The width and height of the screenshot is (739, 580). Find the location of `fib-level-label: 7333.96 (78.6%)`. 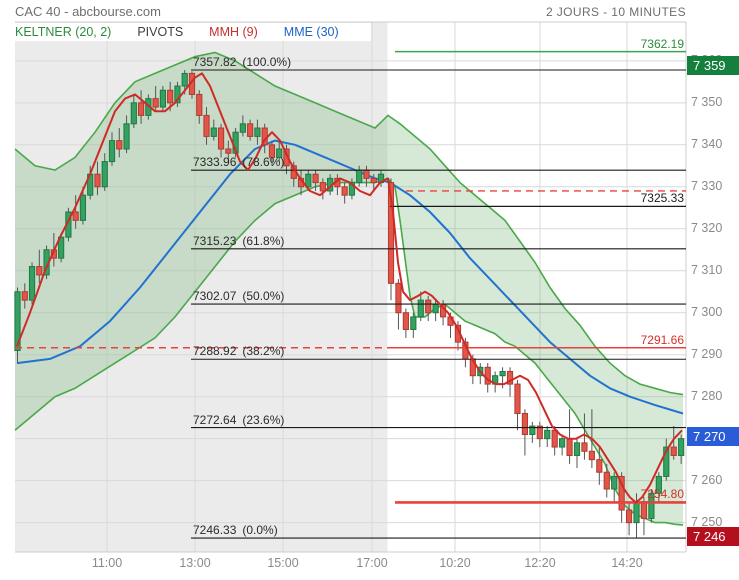

fib-level-label: 7333.96 (78.6%) is located at coordinates (239, 162).